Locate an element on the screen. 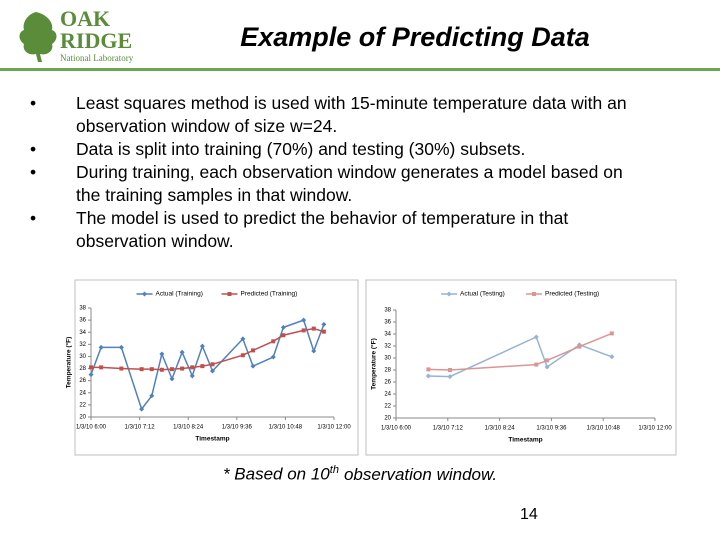  x-axis-title: Timestamp is located at coordinates (525, 440).